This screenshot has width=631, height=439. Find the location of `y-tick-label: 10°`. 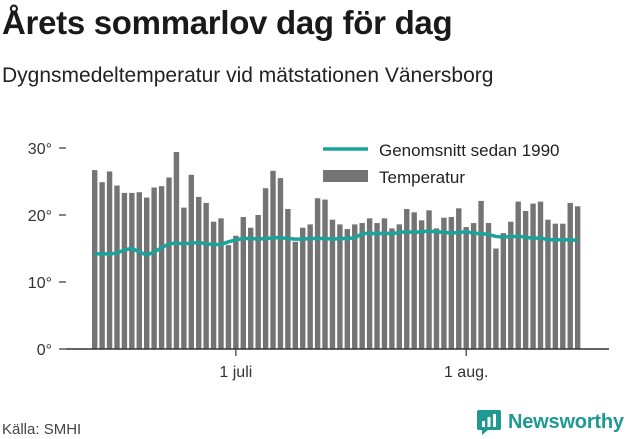

y-tick-label: 10° is located at coordinates (40, 283).